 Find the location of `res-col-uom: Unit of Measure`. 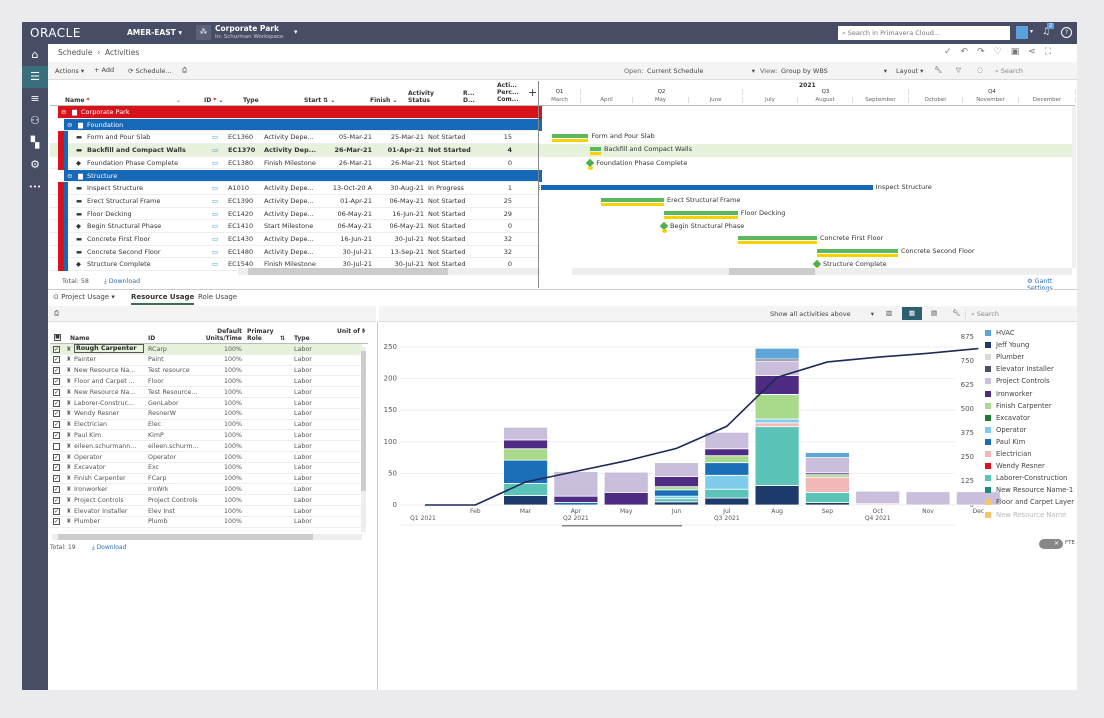

res-col-uom: Unit of Measure is located at coordinates (351, 331).